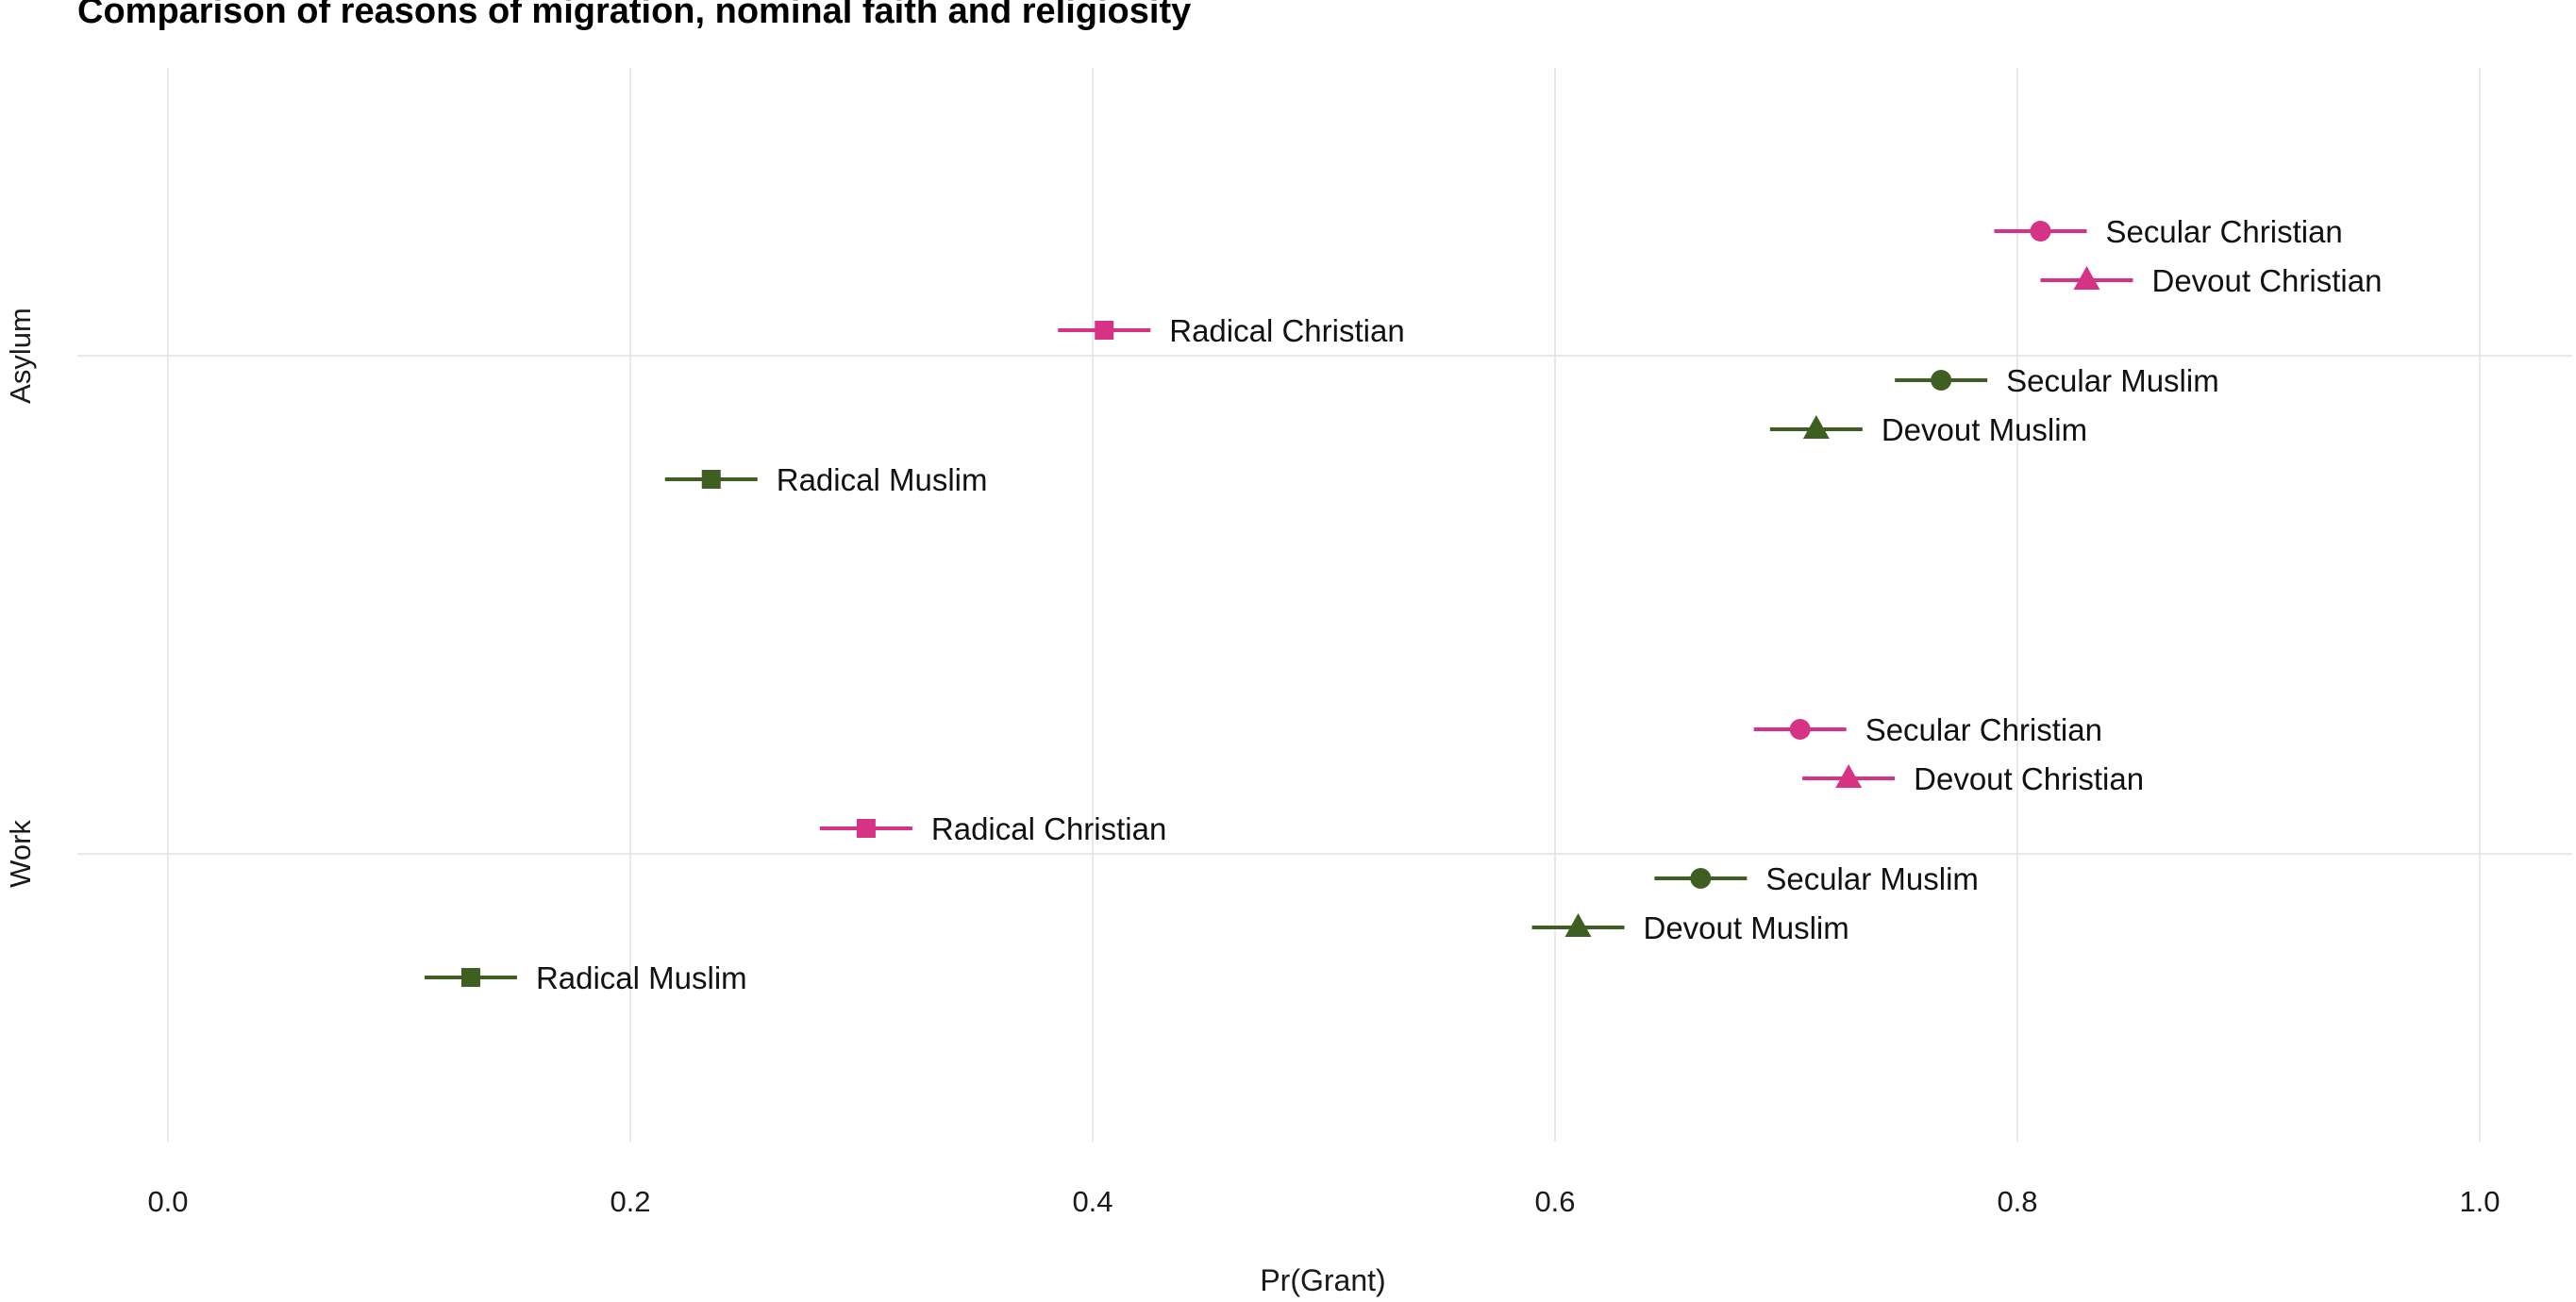 This screenshot has height=1302, width=2576. What do you see at coordinates (630, 1201) in the screenshot?
I see `x-tick-label: 0.2` at bounding box center [630, 1201].